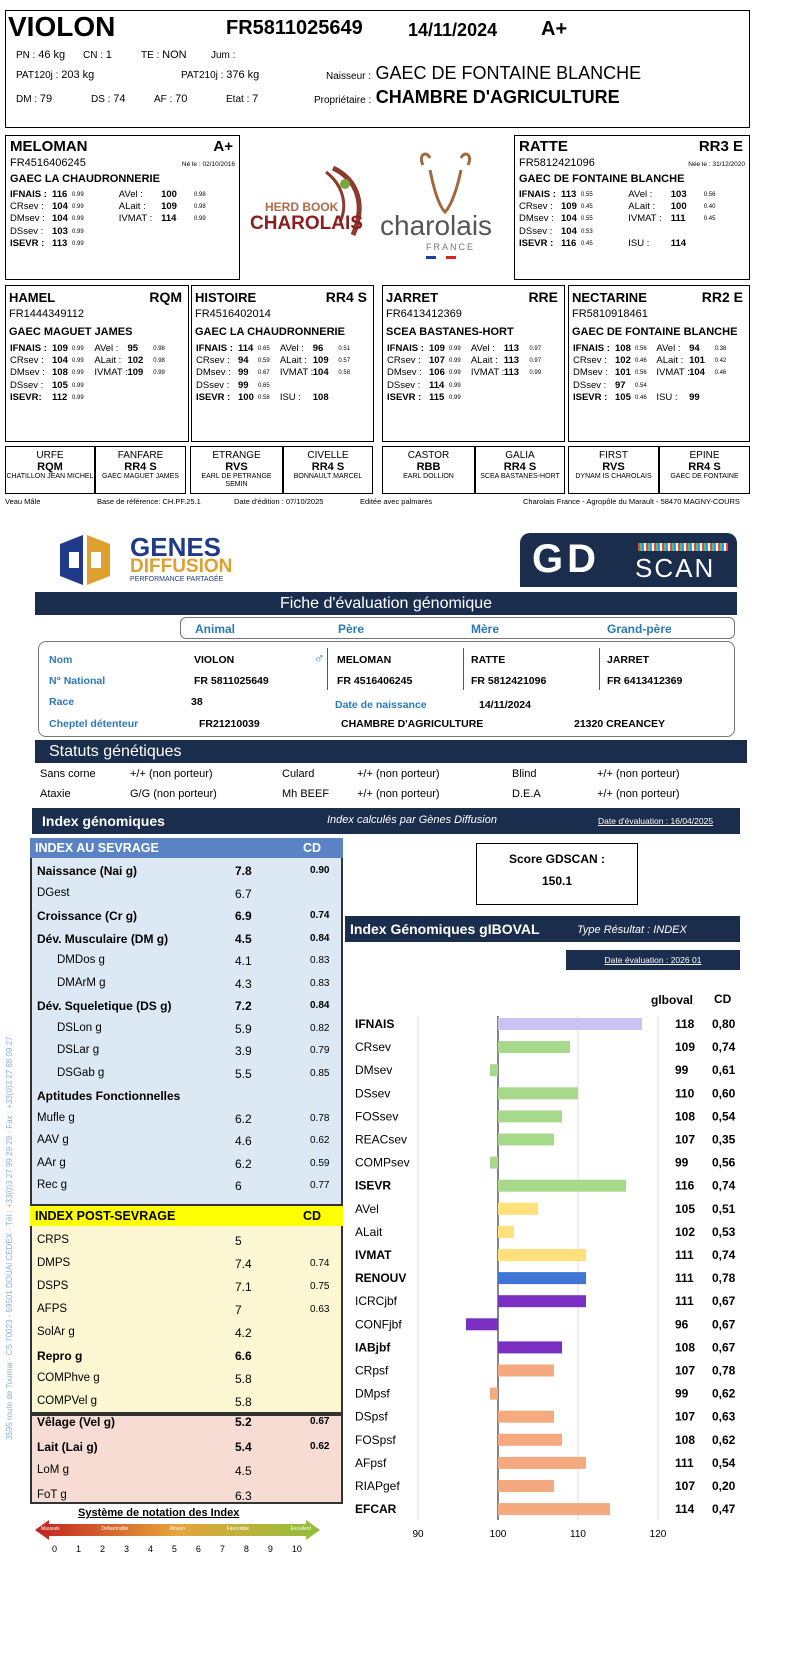  I want to click on pat120: PAT120j : 203 kg, so click(55, 75).